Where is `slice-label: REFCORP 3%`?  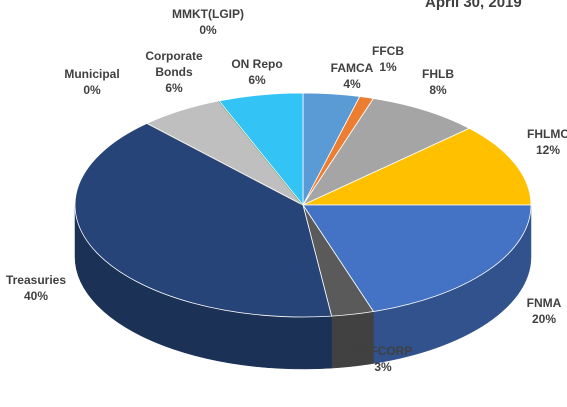
slice-label: REFCORP 3% is located at coordinates (383, 359).